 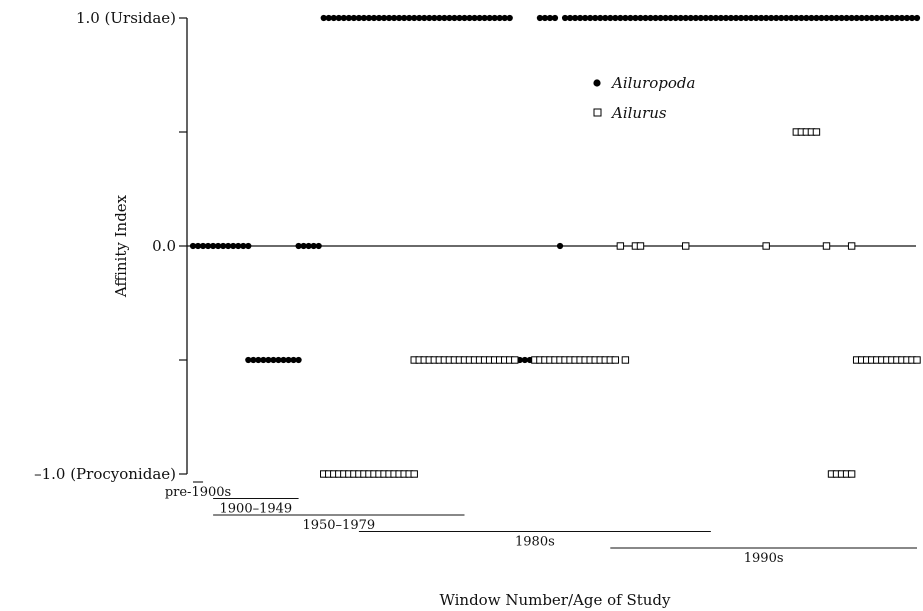 I want to click on y-ticks: 1.0 (Ursidae) 0.0 –1.0 (Procyonidae), so click(x=110, y=246).